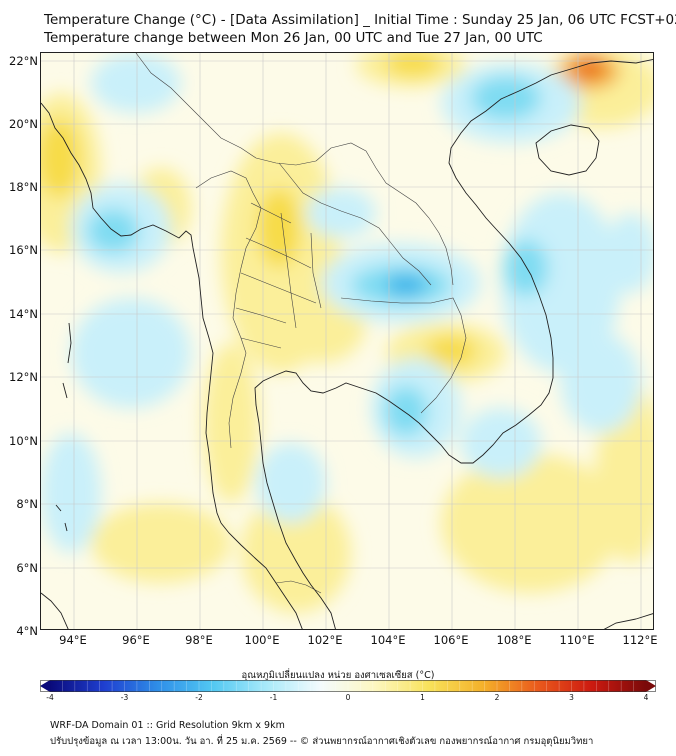 This screenshot has width=676, height=756. I want to click on cool-anomaly-far-east, so click(629, 253).